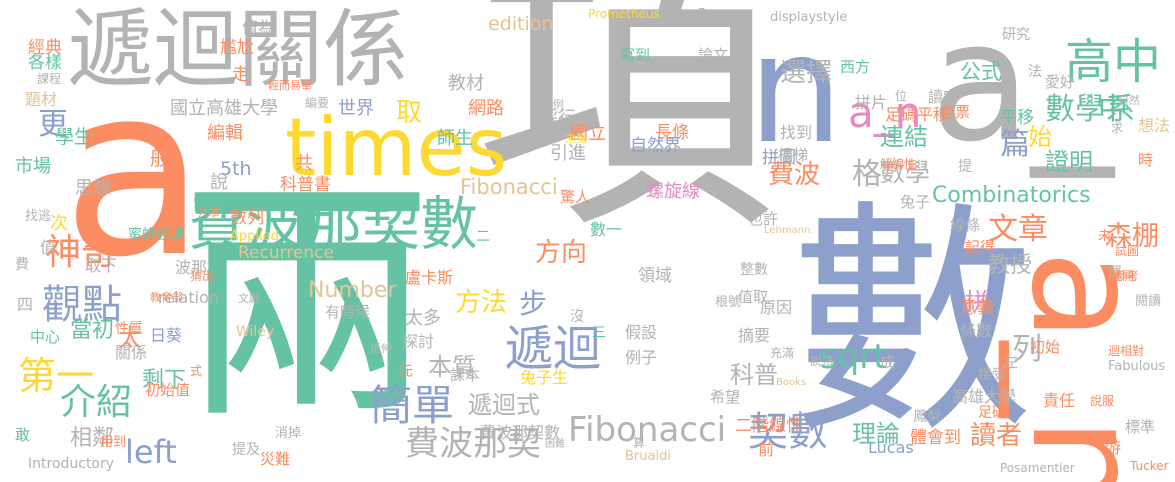 The height and width of the screenshot is (482, 1175). Describe the element at coordinates (888, 362) in the screenshot. I see `word-term-166: 成` at that location.